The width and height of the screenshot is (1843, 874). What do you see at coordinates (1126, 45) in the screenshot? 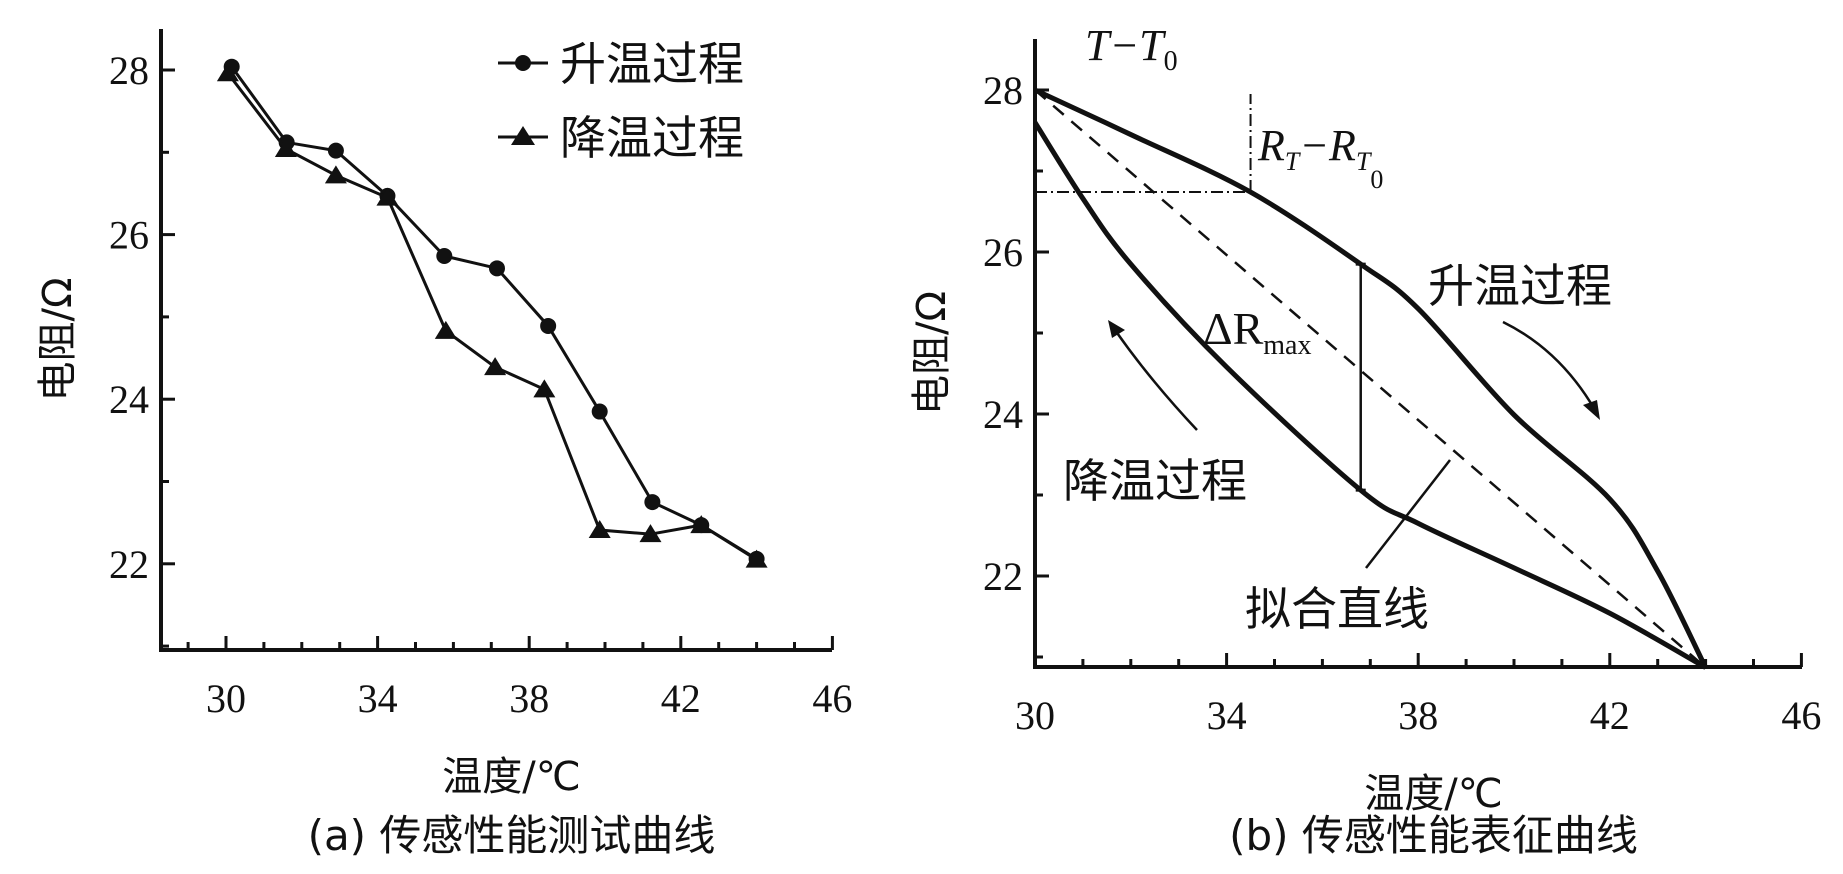
I see `label-main: T−T` at bounding box center [1126, 45].